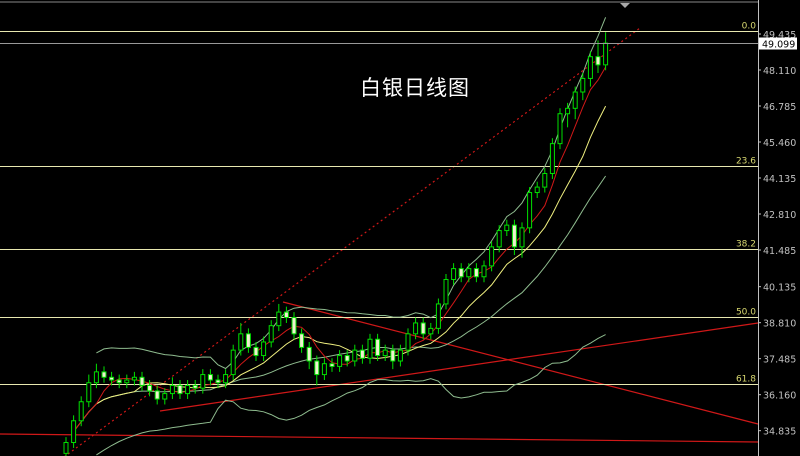 This screenshot has height=456, width=800. What do you see at coordinates (746, 162) in the screenshot?
I see `fib-level-label: 23.6` at bounding box center [746, 162].